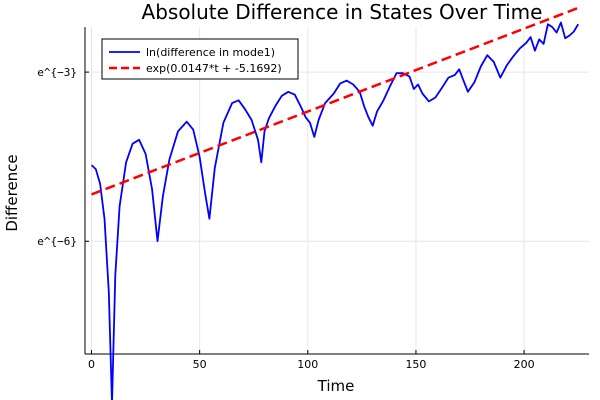  What do you see at coordinates (57, 72) in the screenshot?
I see `y-tick-label: e^{−3}` at bounding box center [57, 72].